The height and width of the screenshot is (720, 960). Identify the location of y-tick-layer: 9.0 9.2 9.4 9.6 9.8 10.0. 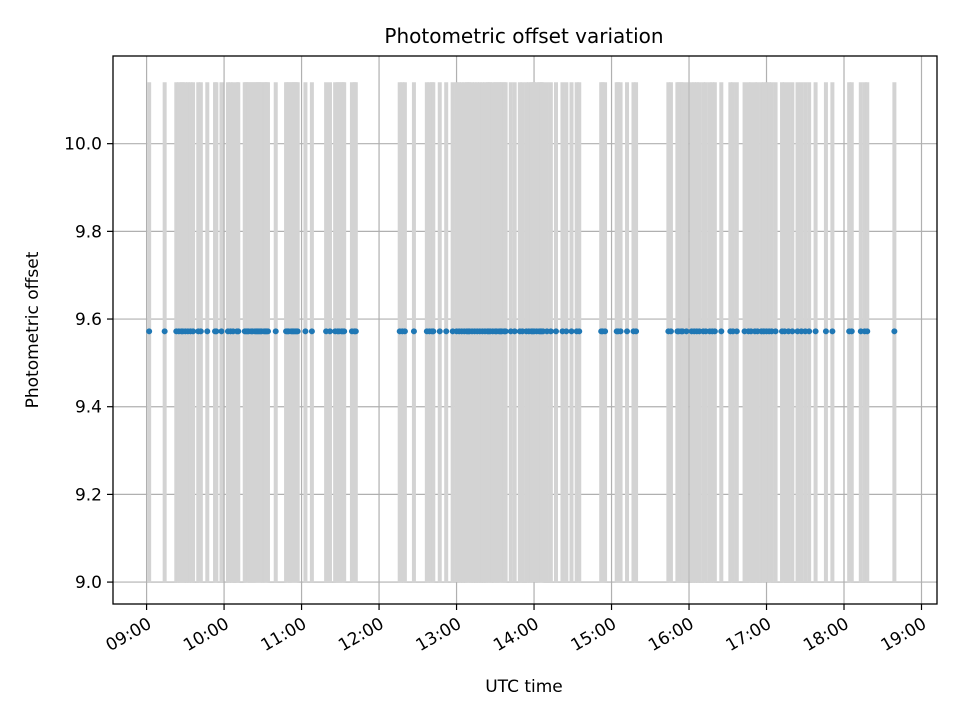
(88, 364).